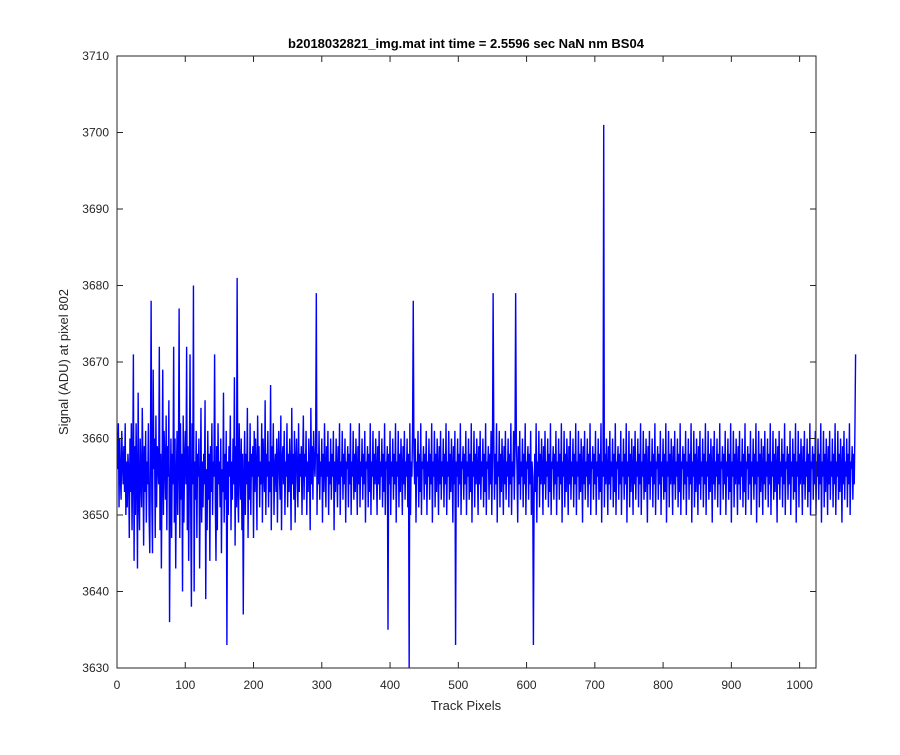  I want to click on y-tick-label: 3640, so click(95, 592).